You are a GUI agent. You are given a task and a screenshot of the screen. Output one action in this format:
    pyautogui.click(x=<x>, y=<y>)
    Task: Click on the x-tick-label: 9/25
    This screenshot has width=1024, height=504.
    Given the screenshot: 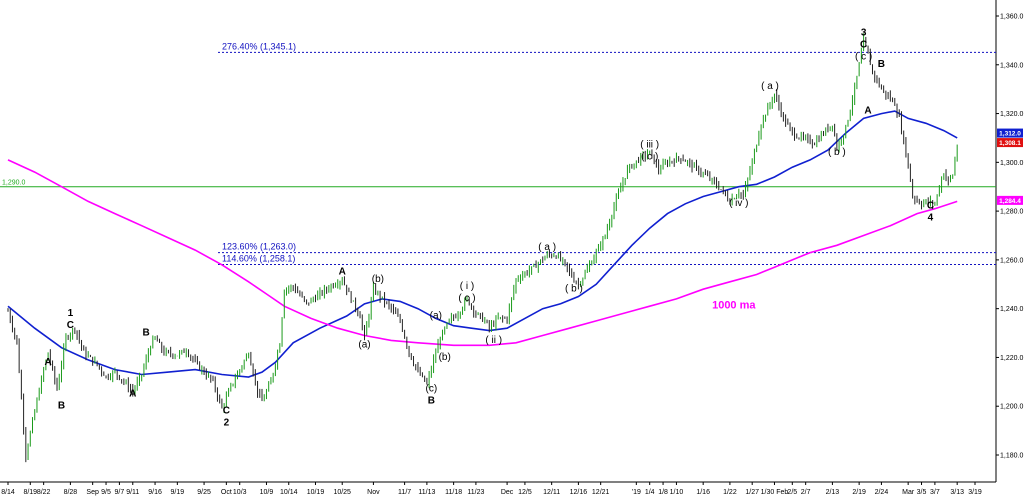 What is the action you would take?
    pyautogui.click(x=204, y=492)
    